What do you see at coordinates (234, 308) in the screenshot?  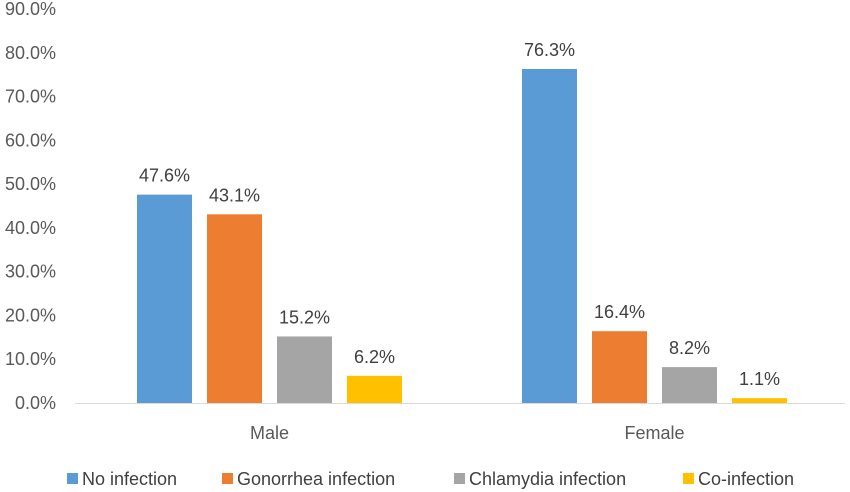 I see `bar-gonorrhea-infection-male` at bounding box center [234, 308].